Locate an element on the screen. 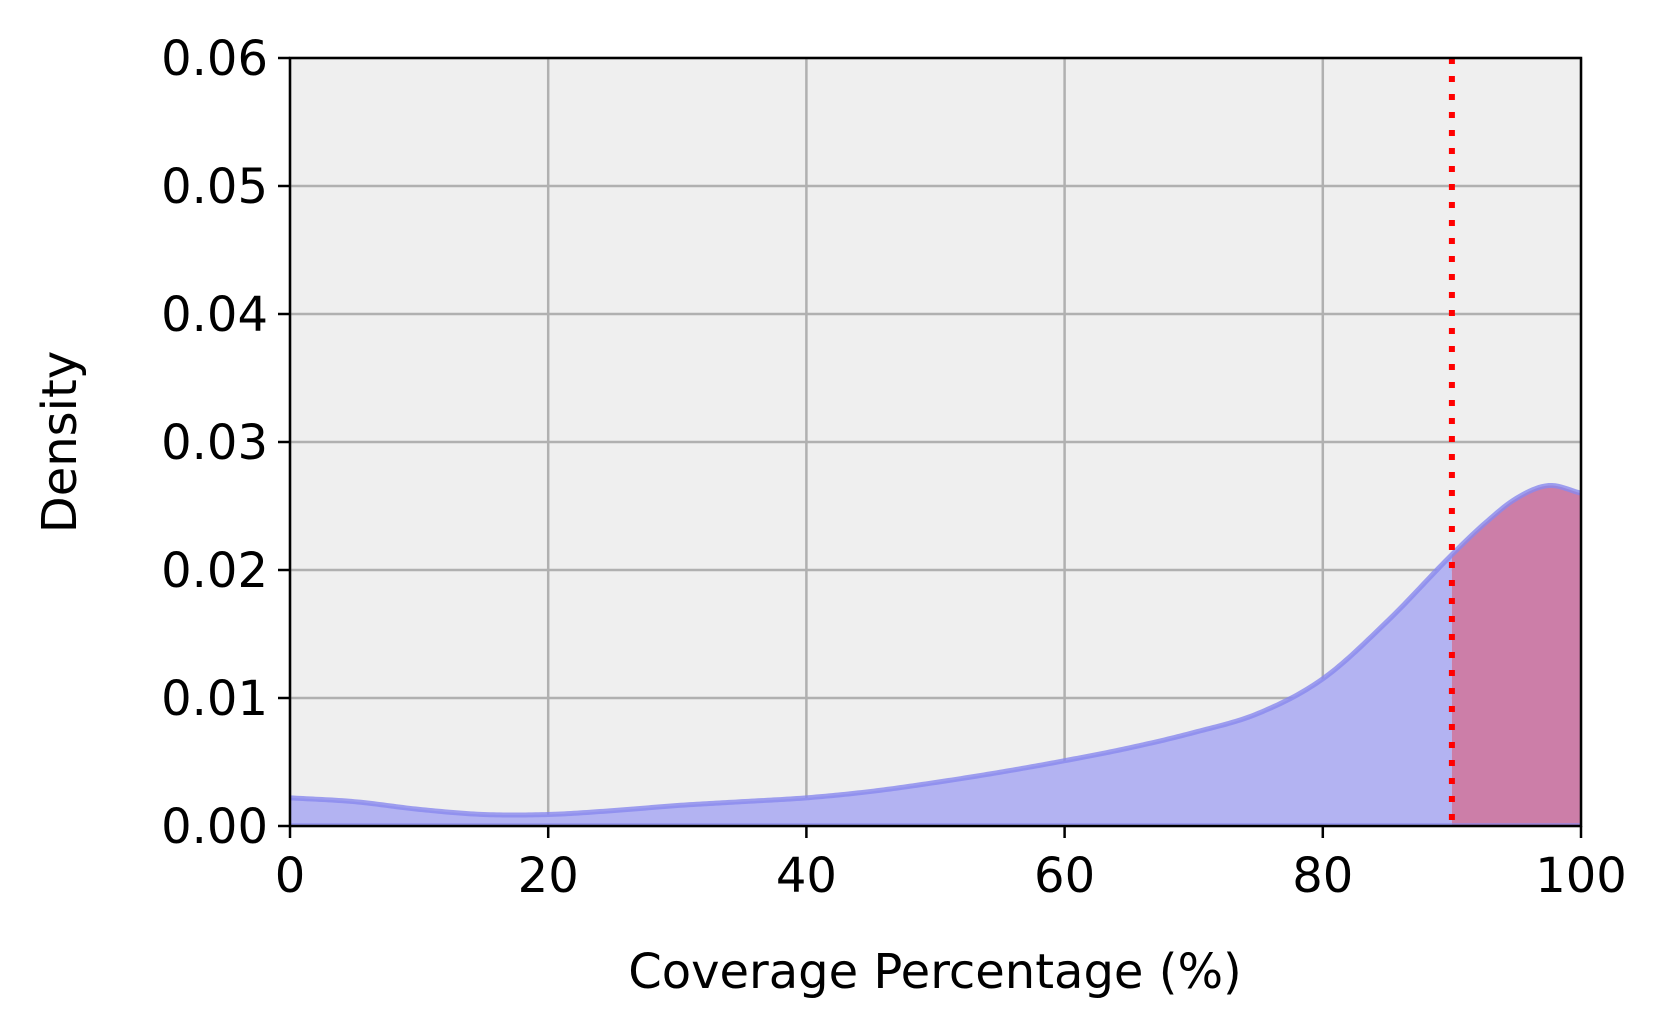  x-tick-label-2: 40 is located at coordinates (806, 876).